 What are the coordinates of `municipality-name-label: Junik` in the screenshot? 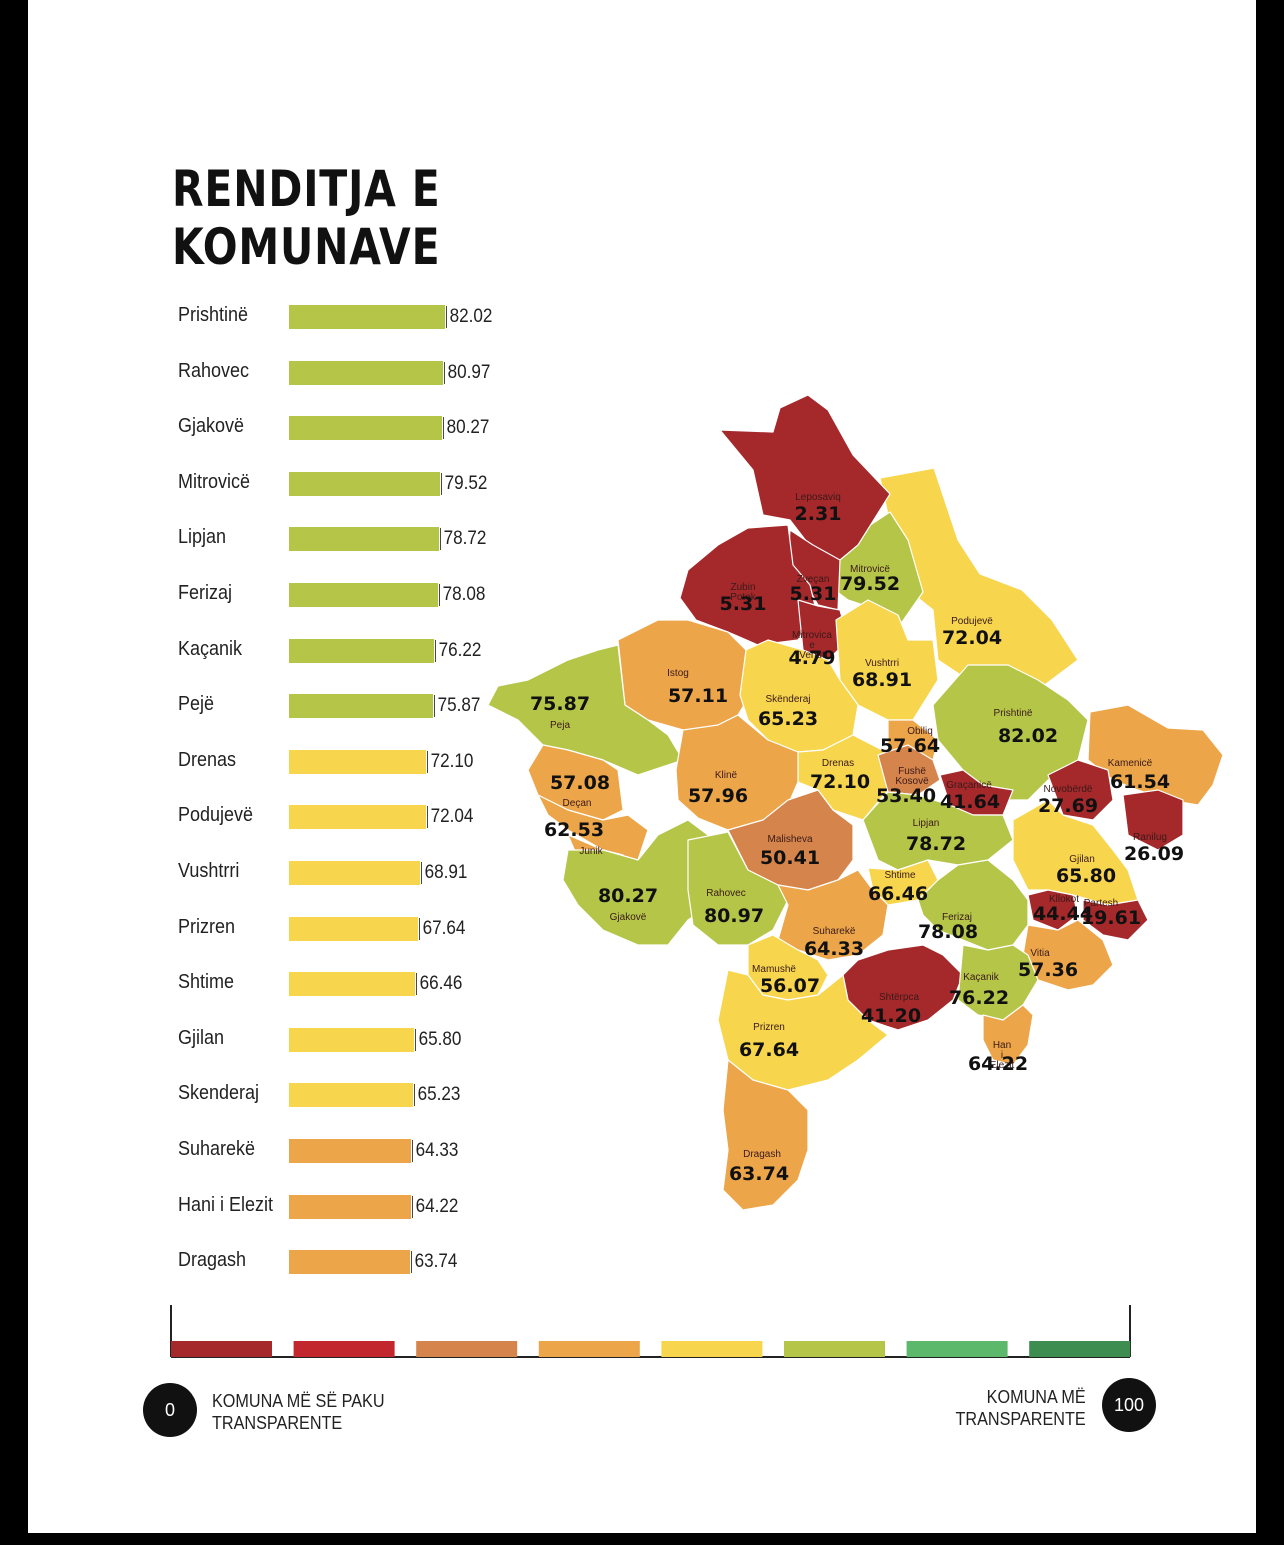 It's located at (591, 851).